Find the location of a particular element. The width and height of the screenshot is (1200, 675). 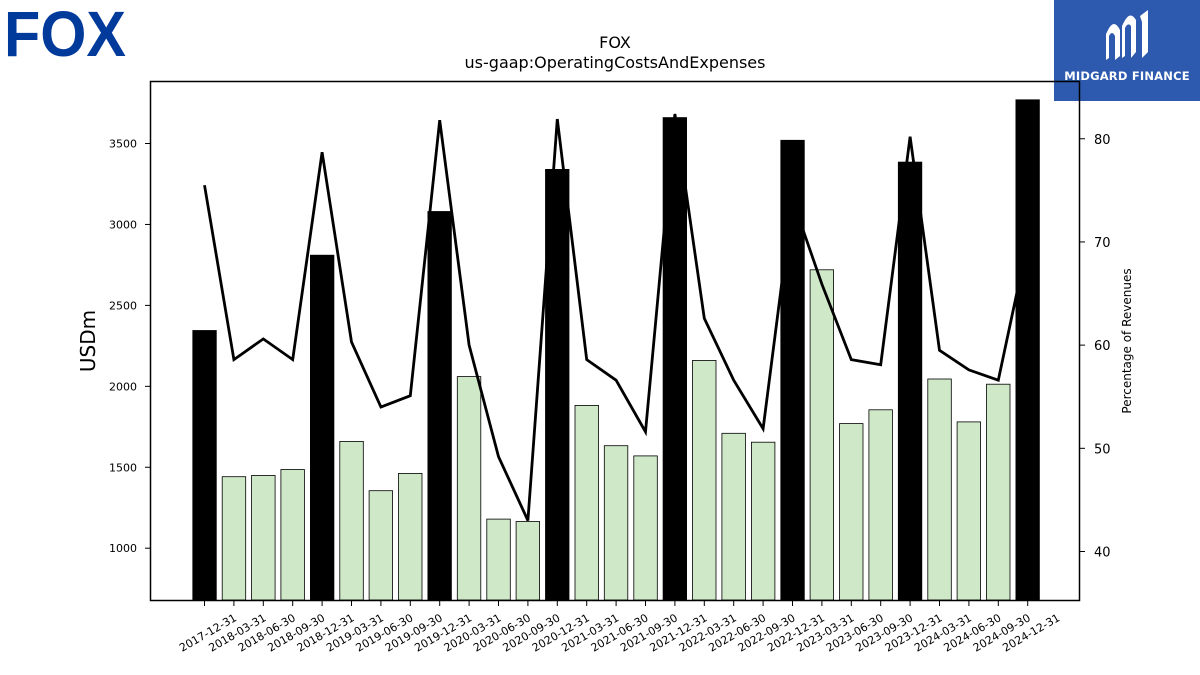

y2-tick-label: 60 is located at coordinates (1102, 346).